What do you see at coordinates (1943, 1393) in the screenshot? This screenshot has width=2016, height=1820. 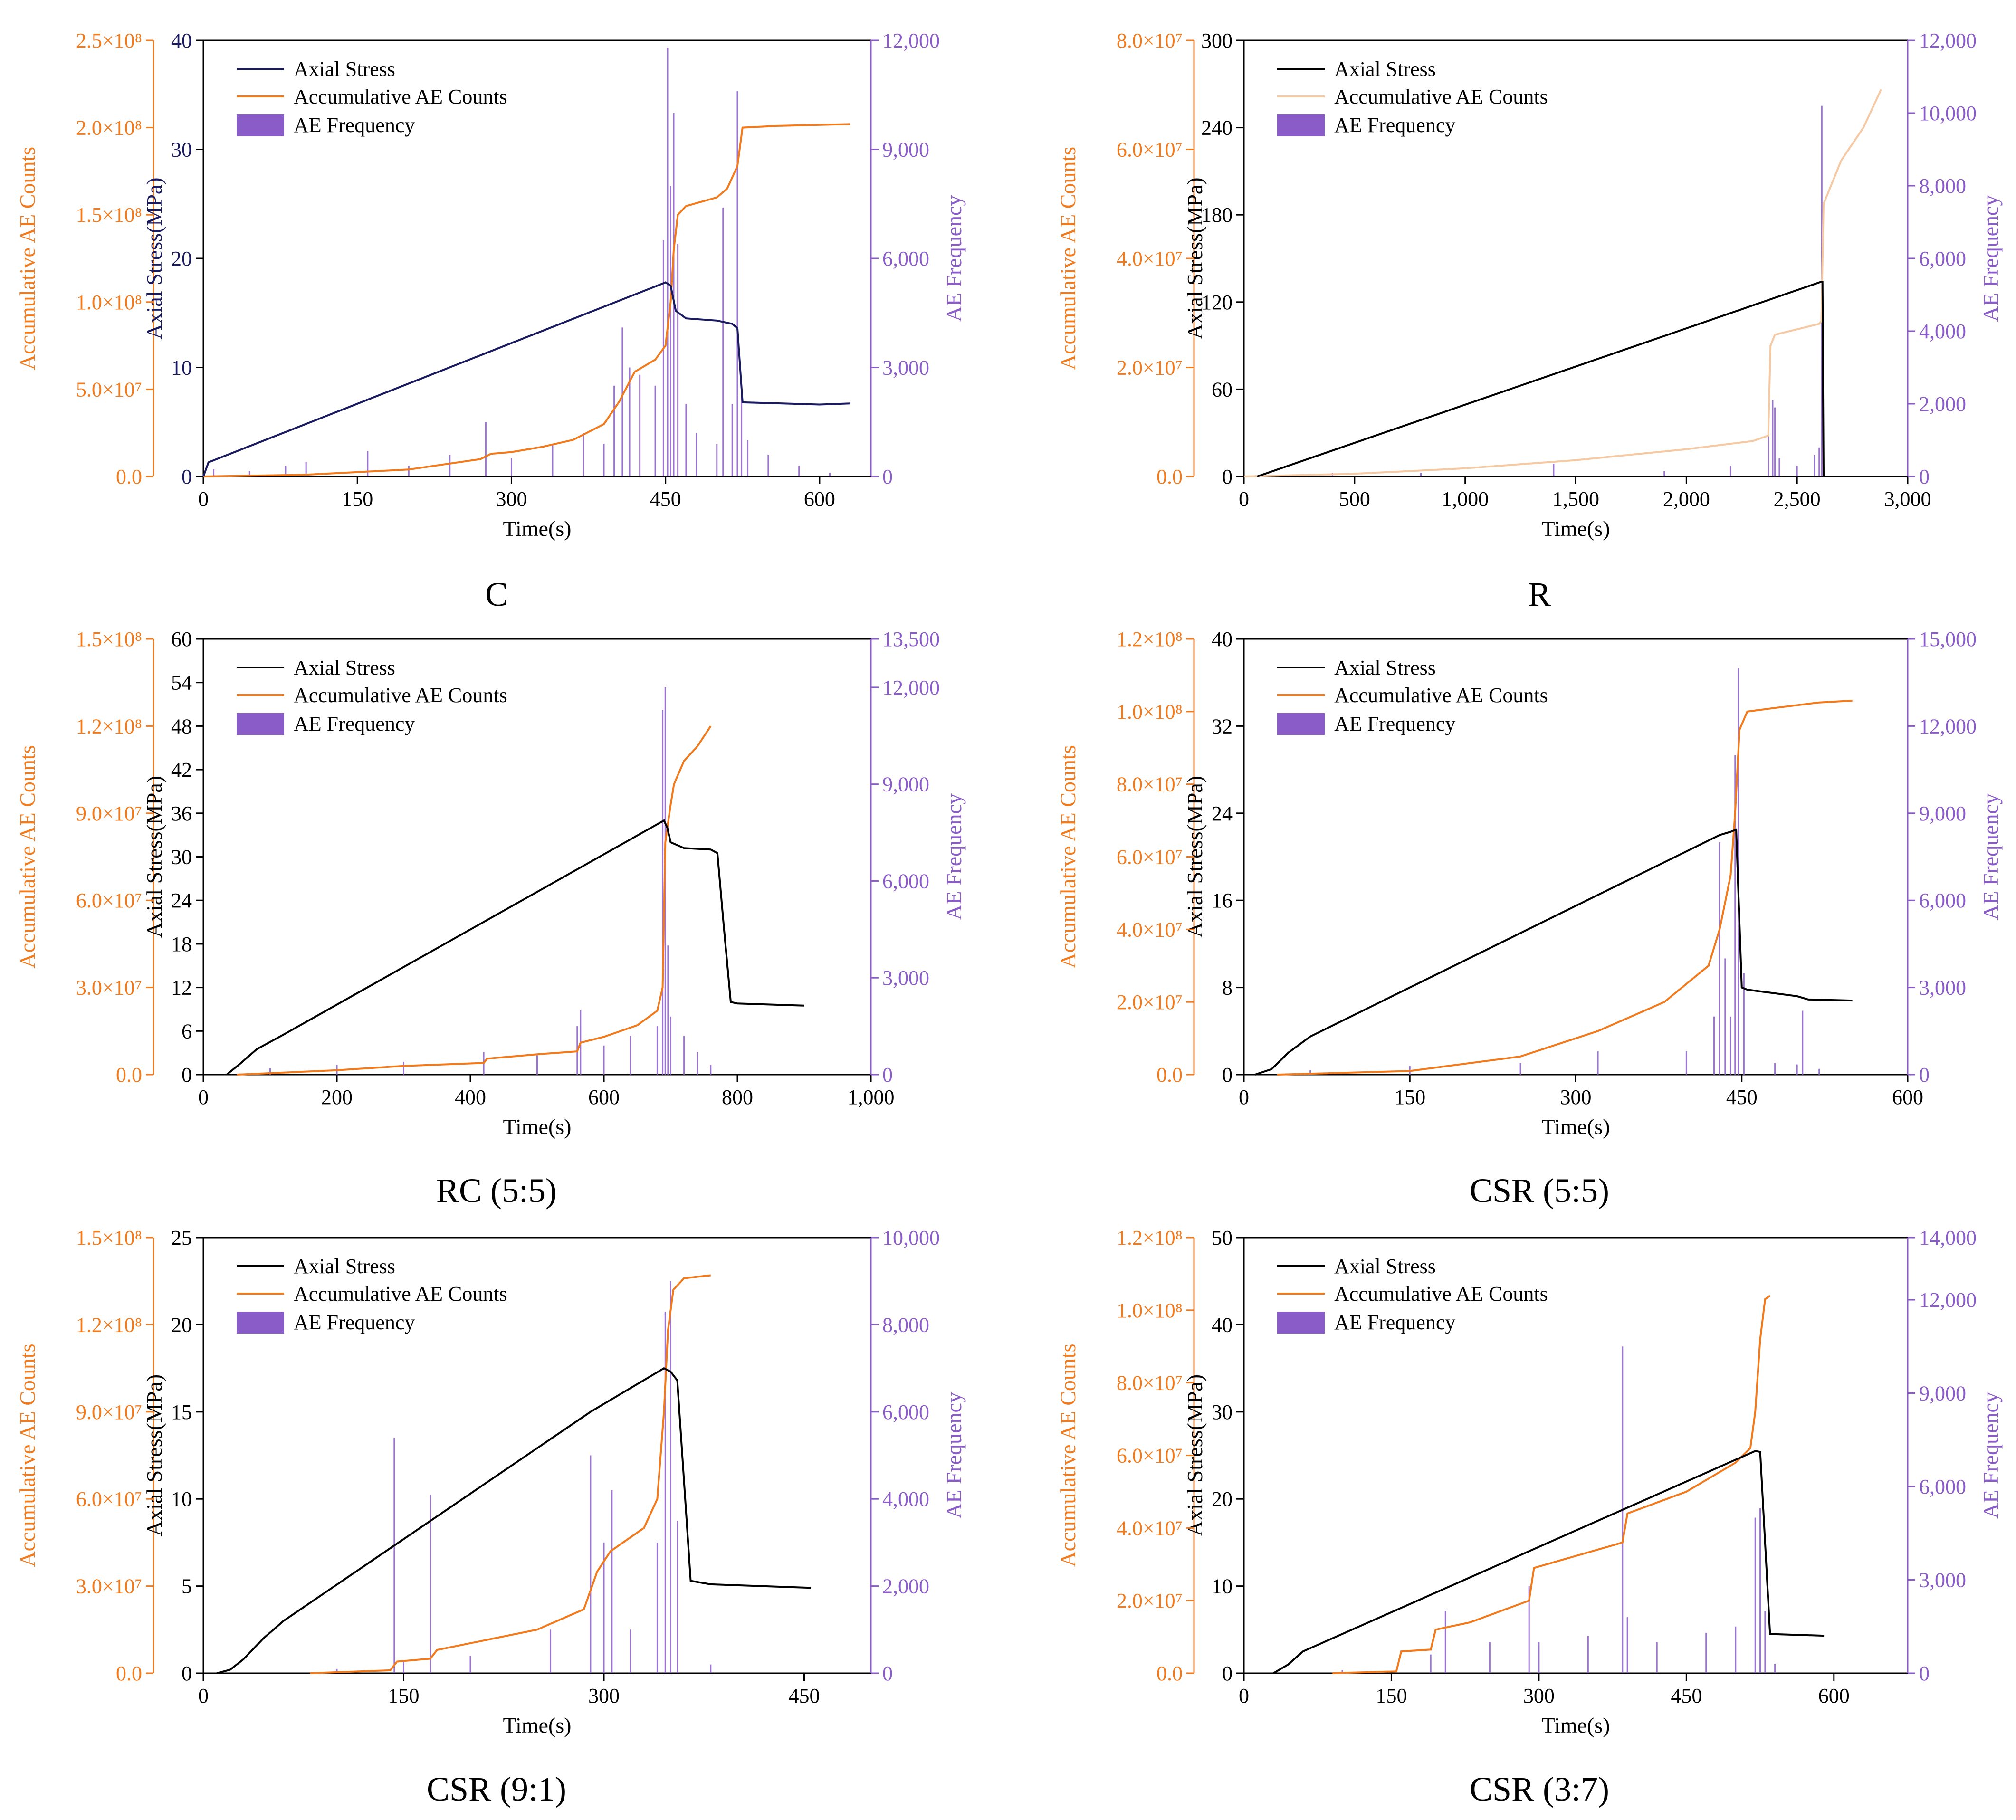 I see `frequency-tick-label: 9,000` at bounding box center [1943, 1393].